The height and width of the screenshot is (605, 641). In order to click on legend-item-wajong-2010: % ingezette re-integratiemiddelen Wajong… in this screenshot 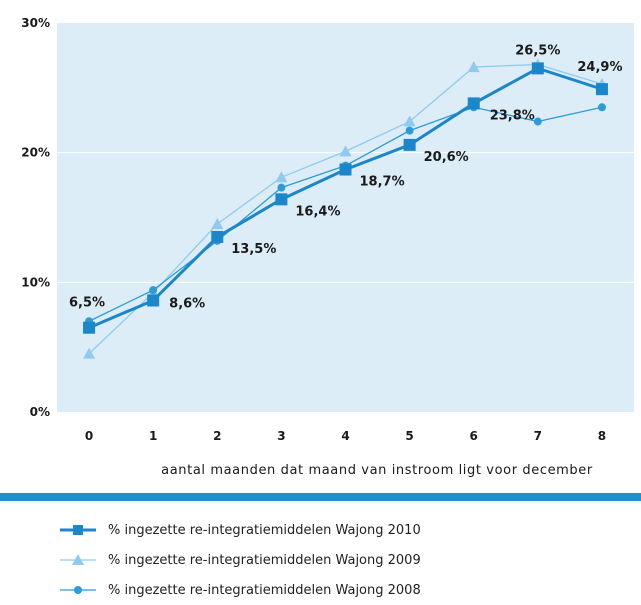, I will do `click(240, 530)`.